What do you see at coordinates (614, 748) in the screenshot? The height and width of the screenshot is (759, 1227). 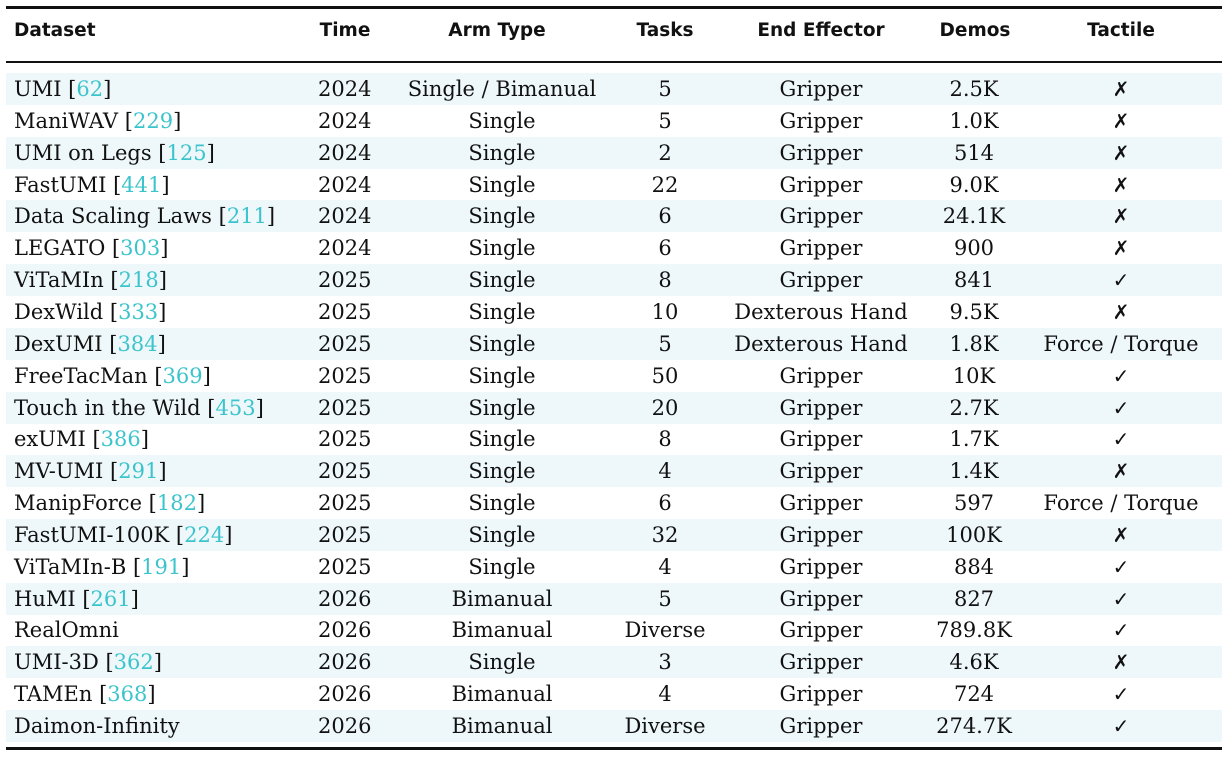 I see `bottom-rule` at bounding box center [614, 748].